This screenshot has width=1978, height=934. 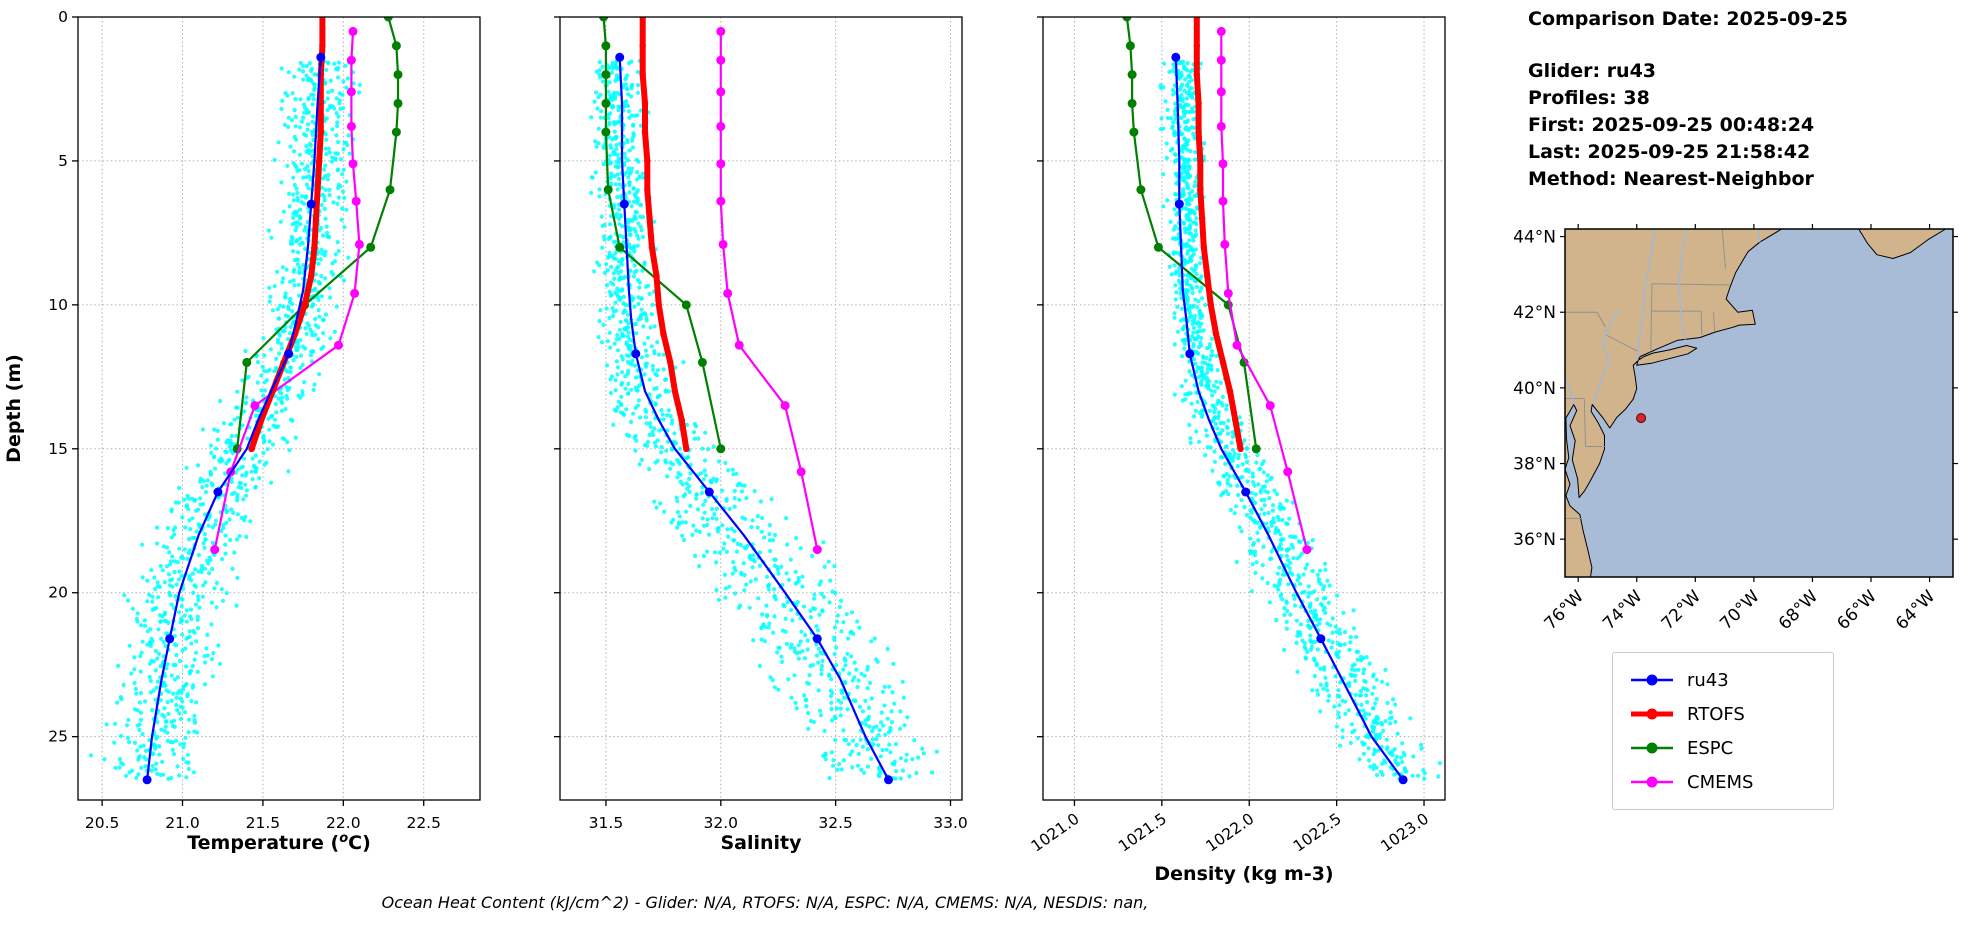 What do you see at coordinates (1622, 610) in the screenshot?
I see `svg-text: 74°W` at bounding box center [1622, 610].